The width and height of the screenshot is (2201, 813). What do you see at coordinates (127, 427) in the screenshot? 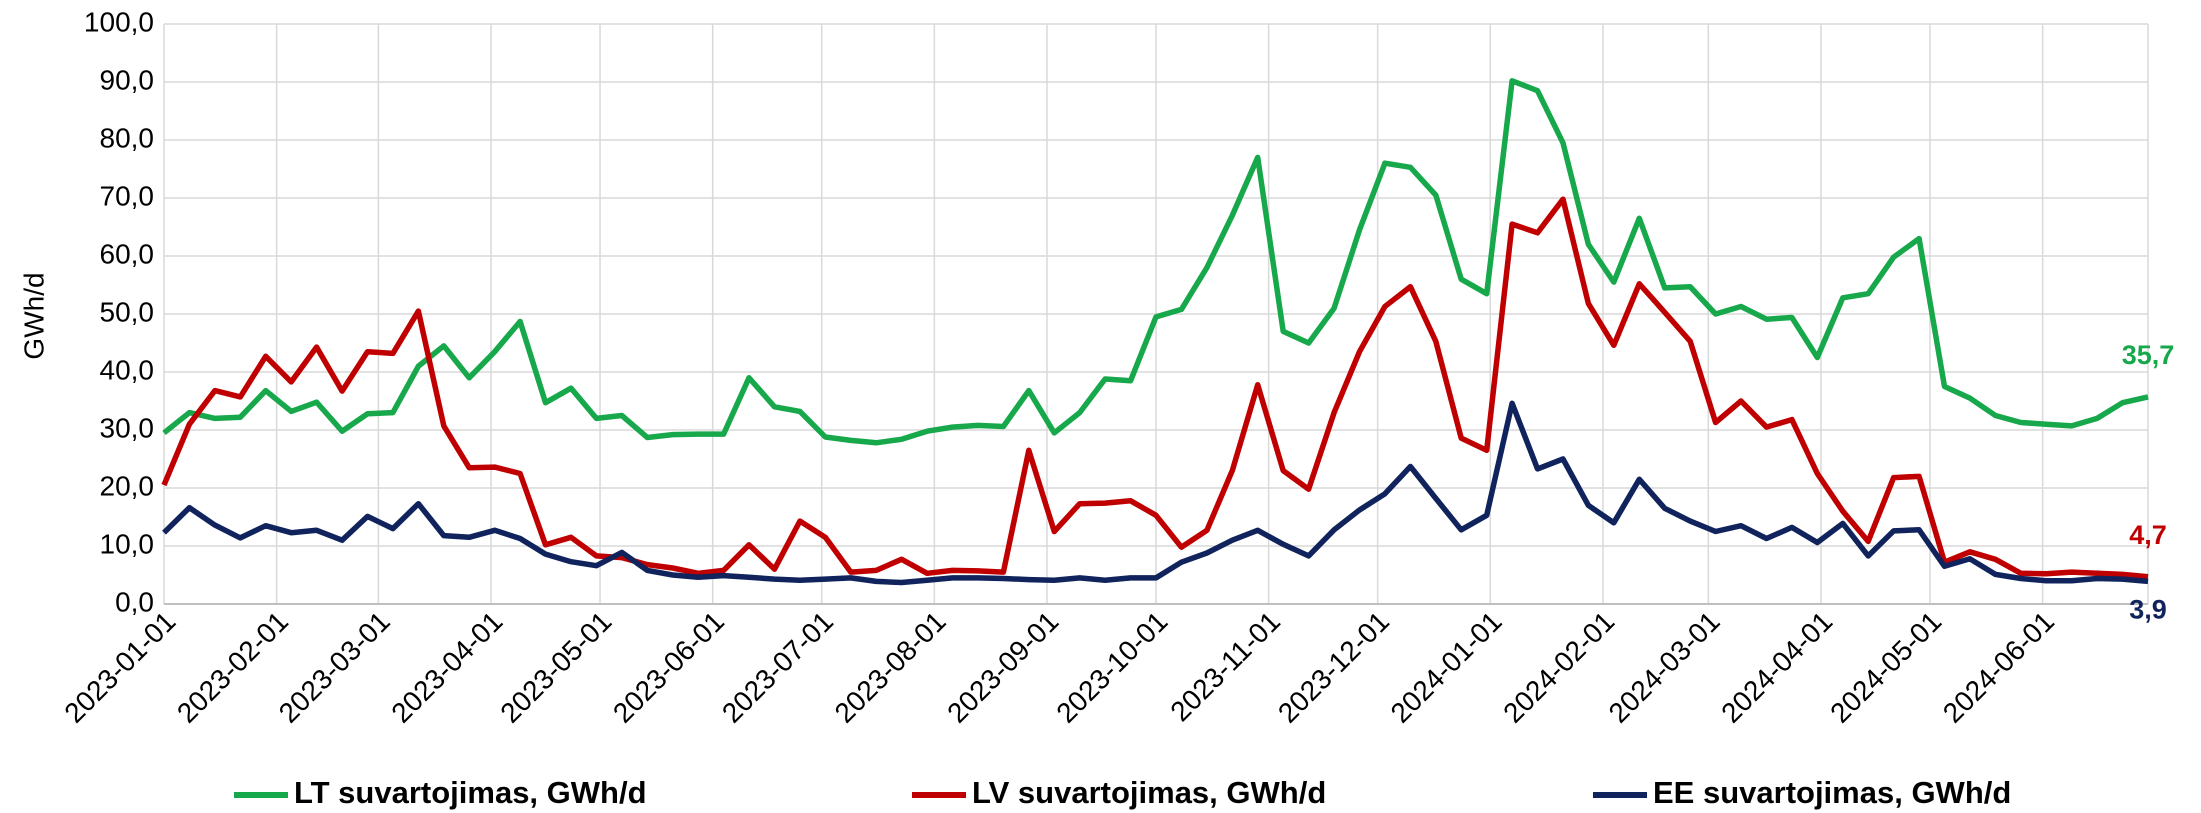
I see `y-tick-label: 30,0` at bounding box center [127, 427].